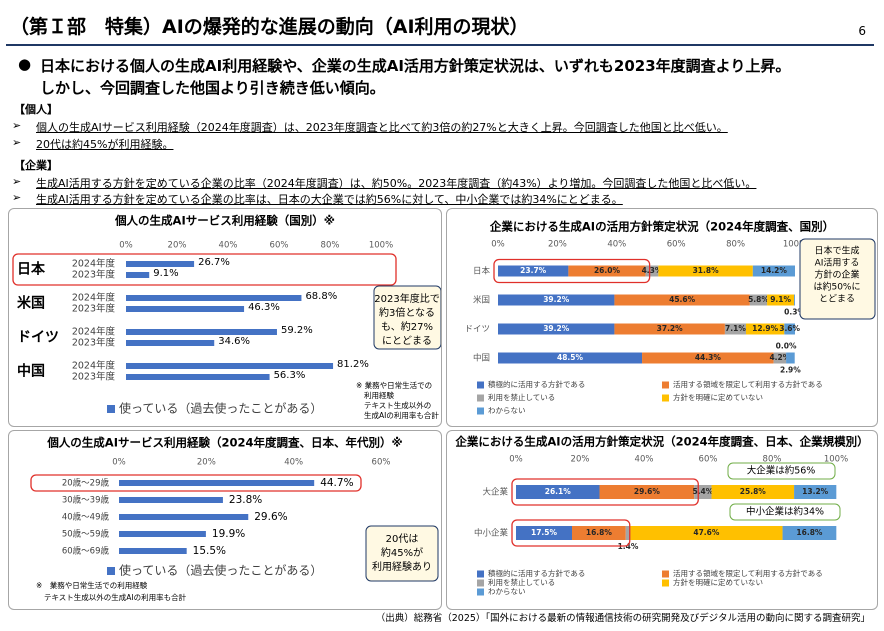  What do you see at coordinates (36, 165) in the screenshot?
I see `section-heading: 【企業】` at bounding box center [36, 165].